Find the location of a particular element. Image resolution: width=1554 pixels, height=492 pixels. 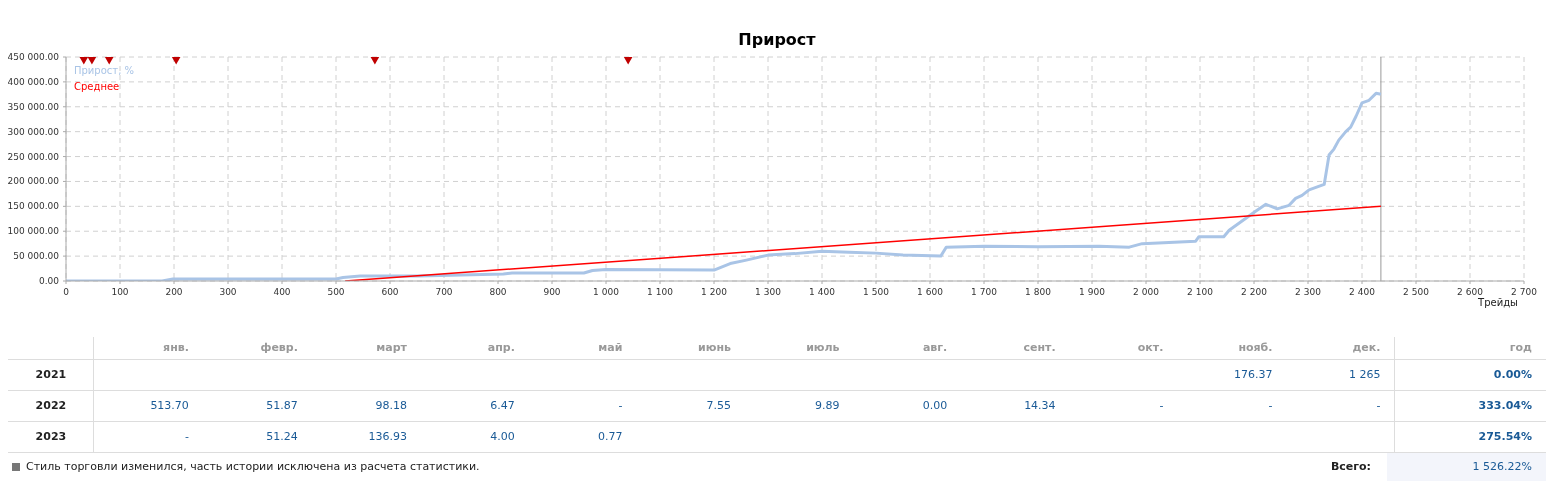

x-tick-label: 700 is located at coordinates (444, 292).